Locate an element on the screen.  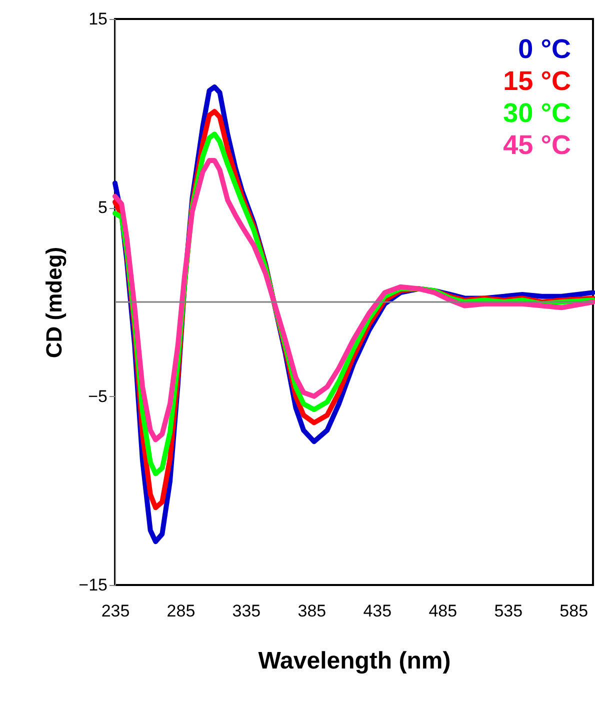
x-tick-label: 535 is located at coordinates (508, 611).